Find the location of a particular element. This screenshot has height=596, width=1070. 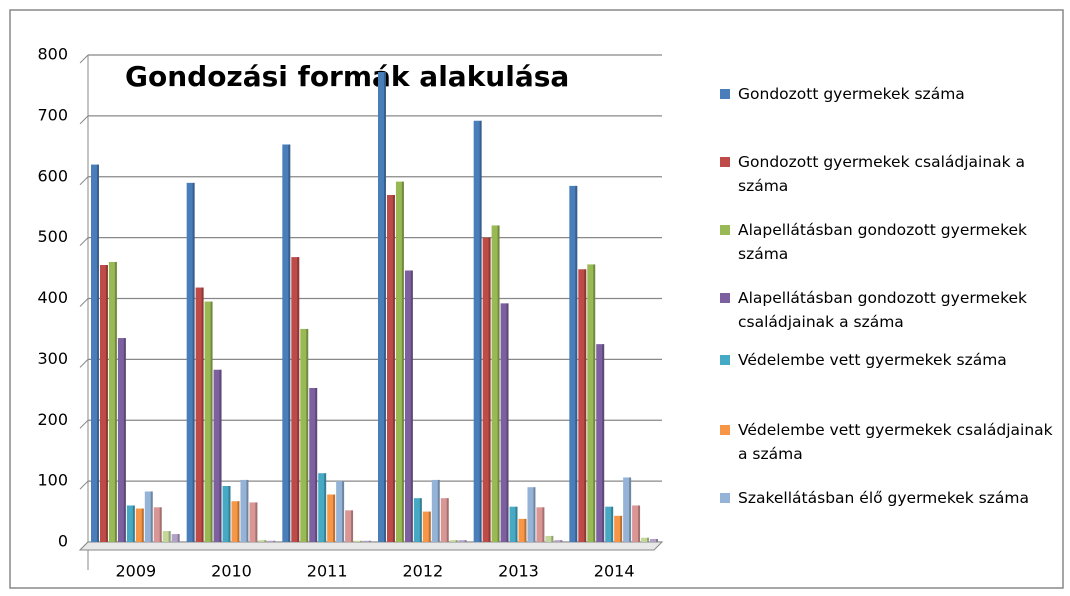

legend-entry: Védelembe vett gyermekek száma is located at coordinates (892, 360).